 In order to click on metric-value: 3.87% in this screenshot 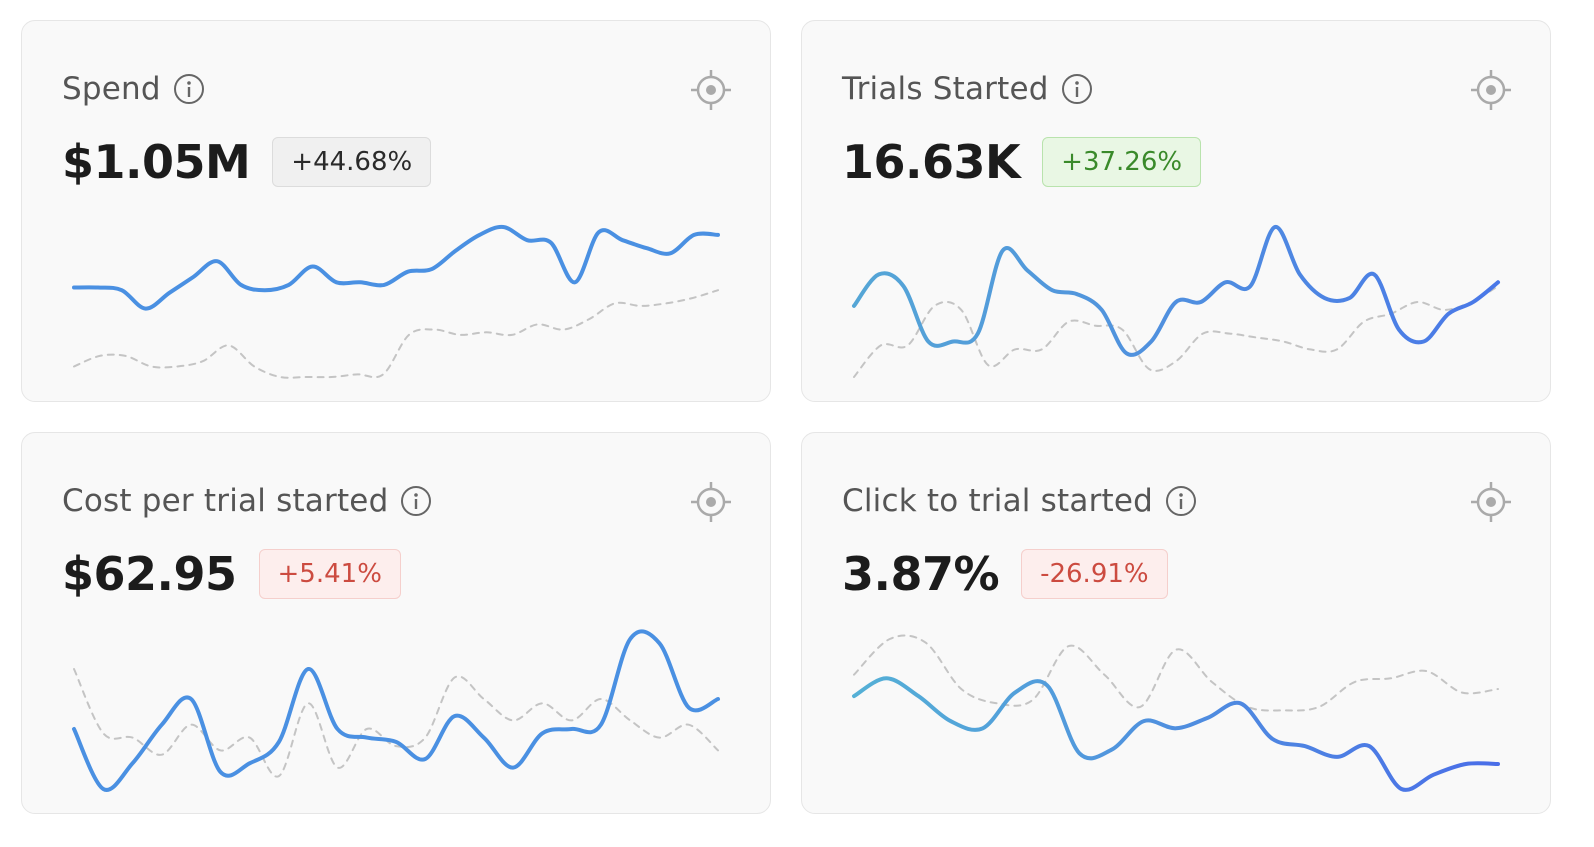, I will do `click(921, 574)`.